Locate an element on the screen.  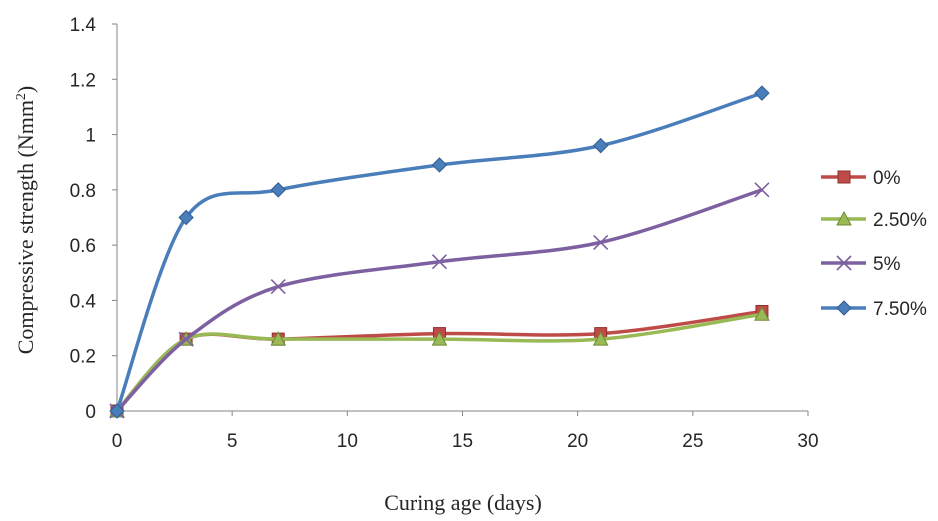
y-tick-label: 0.4 is located at coordinates (83, 301).